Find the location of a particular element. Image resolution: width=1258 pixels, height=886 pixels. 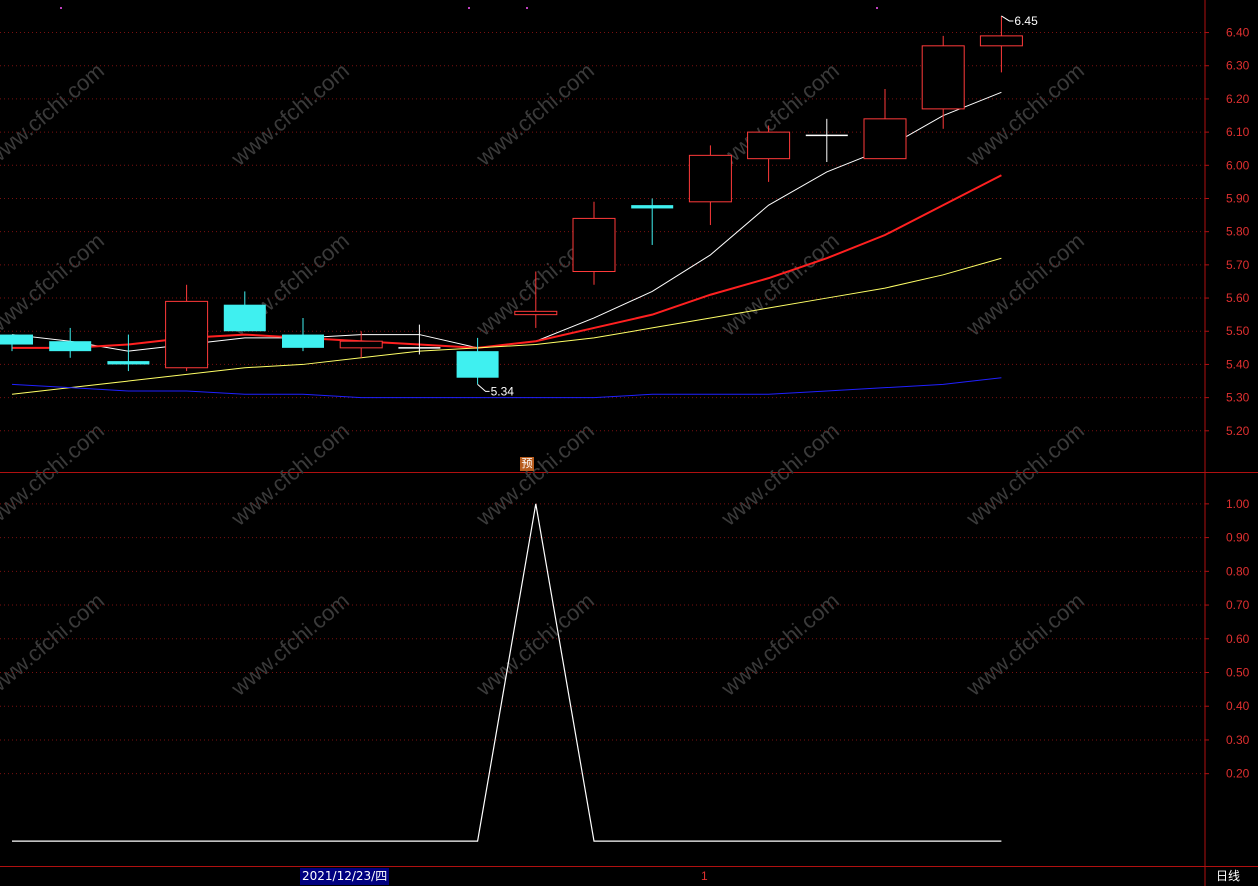

annotation-label-0: 6.45 is located at coordinates (1026, 21).